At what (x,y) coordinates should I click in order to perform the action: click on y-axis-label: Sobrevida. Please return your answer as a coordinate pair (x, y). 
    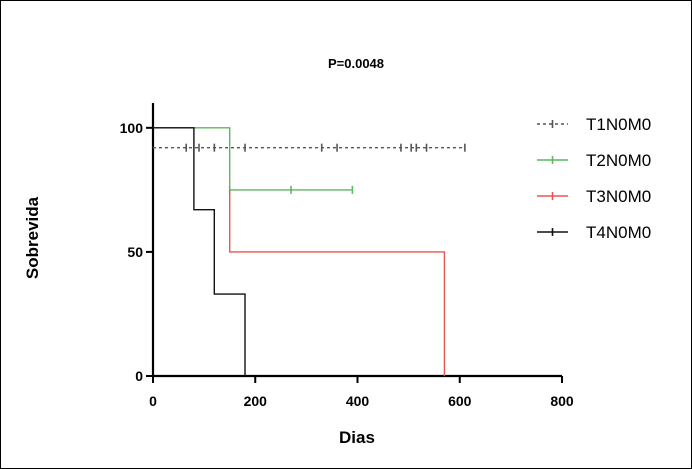
    Looking at the image, I should click on (32, 237).